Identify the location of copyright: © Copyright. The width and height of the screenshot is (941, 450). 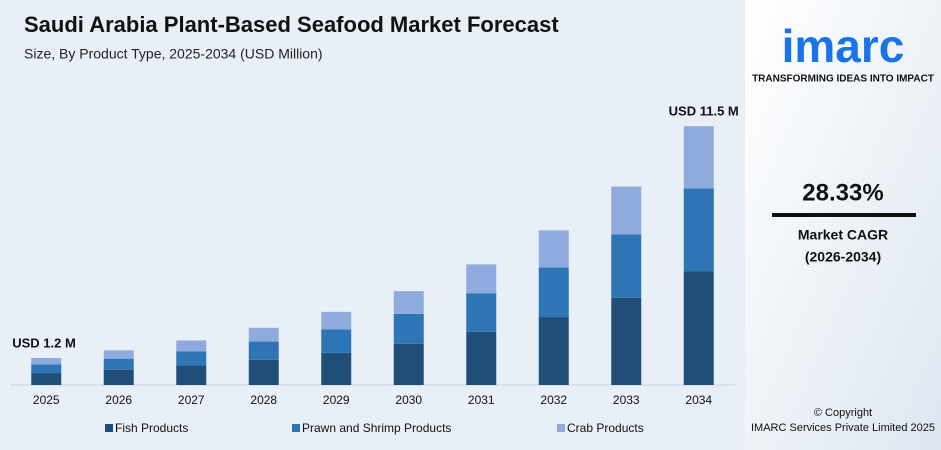
(843, 413).